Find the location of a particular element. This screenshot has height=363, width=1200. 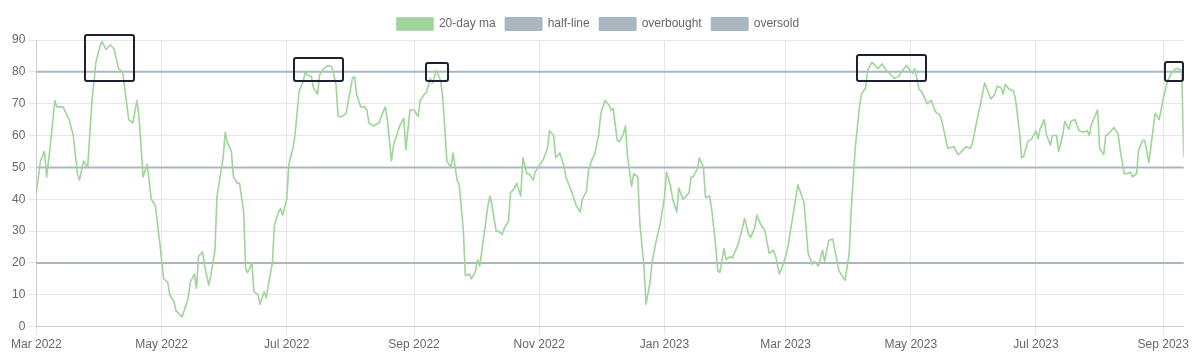

x-tick-label: Mar 2022 is located at coordinates (37, 344).